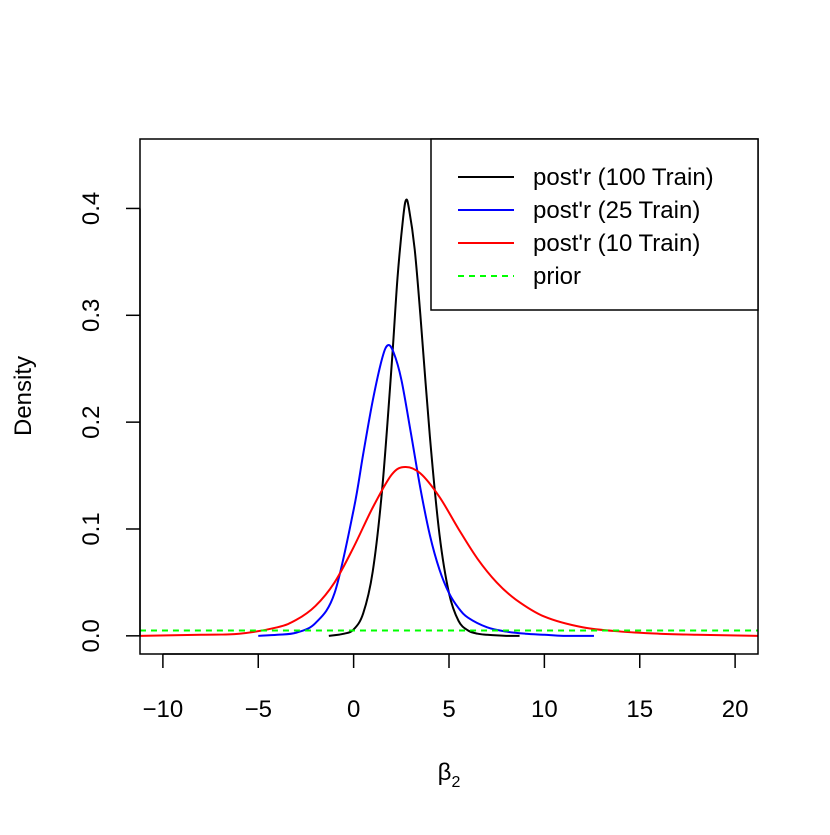  Describe the element at coordinates (424, 417) in the screenshot. I see `series-line-post-r-100-train` at that location.